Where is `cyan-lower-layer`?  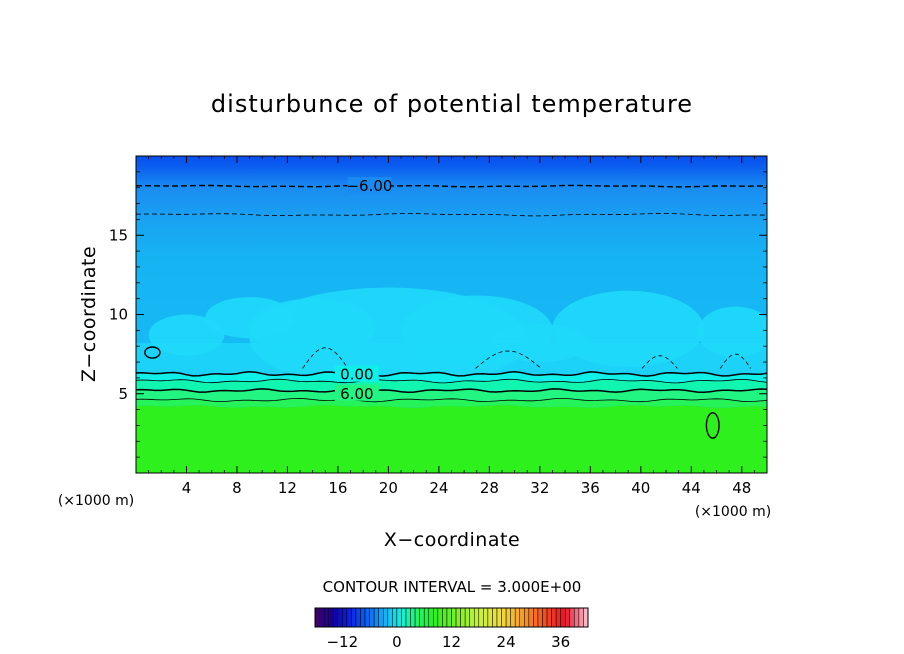
cyan-lower-layer is located at coordinates (451, 359).